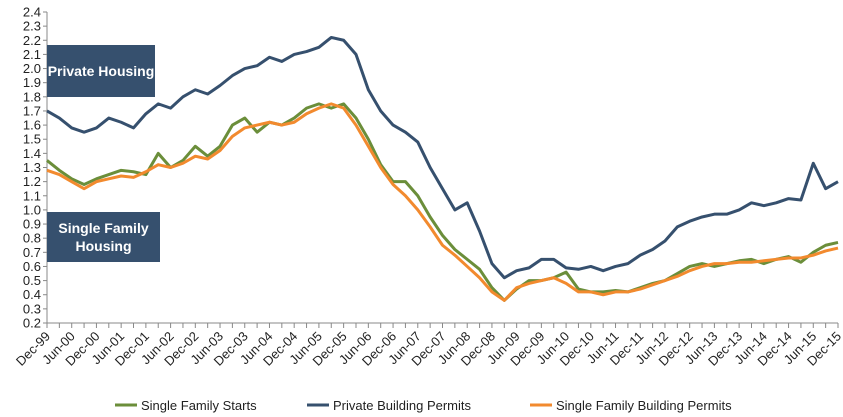 The width and height of the screenshot is (843, 417). Describe the element at coordinates (402, 405) in the screenshot. I see `legend-label: Private Building Permits` at that location.